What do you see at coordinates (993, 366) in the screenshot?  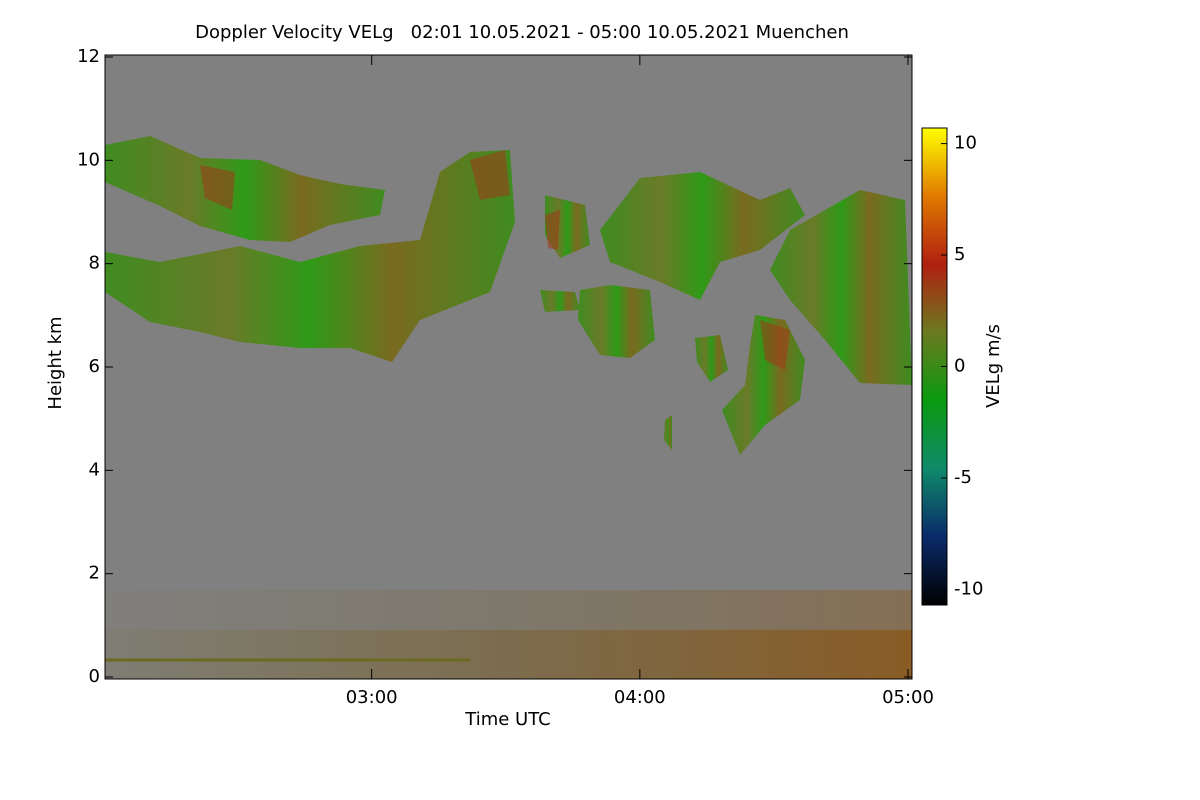 I see `colorbar-label: VELg m/s` at bounding box center [993, 366].